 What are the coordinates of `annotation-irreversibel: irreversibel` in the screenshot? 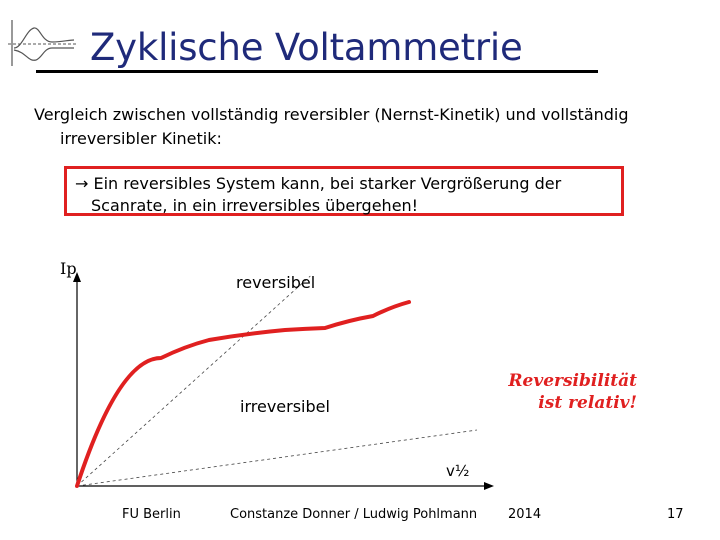 It's located at (285, 406).